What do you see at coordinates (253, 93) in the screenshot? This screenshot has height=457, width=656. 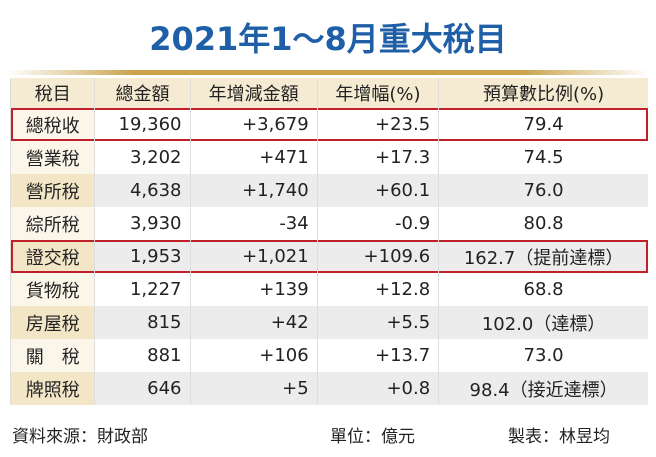 I see `header-cell: 年增減金額` at bounding box center [253, 93].